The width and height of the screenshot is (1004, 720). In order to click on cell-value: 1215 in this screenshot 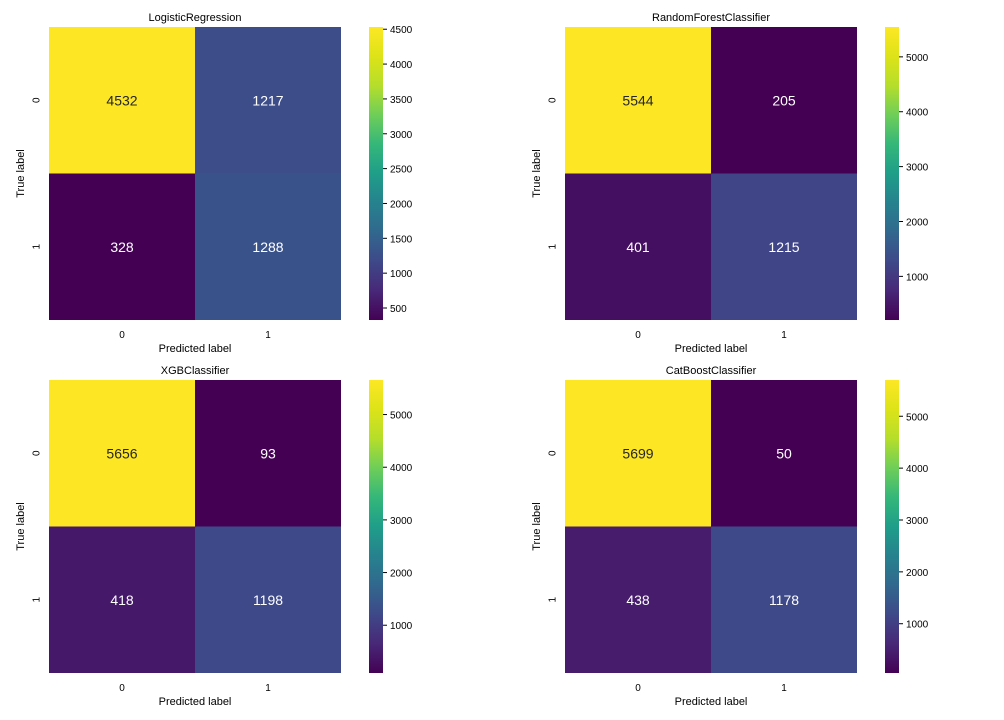, I will do `click(783, 247)`.